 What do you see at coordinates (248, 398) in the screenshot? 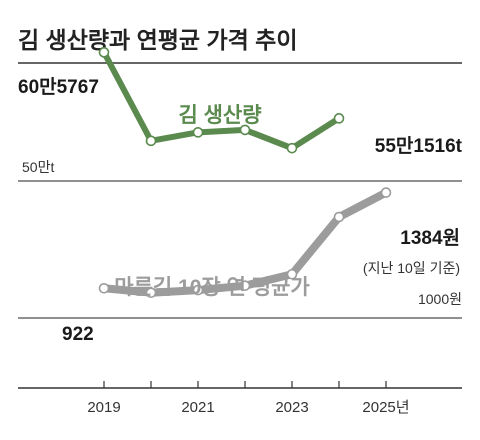
I see `x-axis-ticks: 2019 2021 2023 2025년` at bounding box center [248, 398].